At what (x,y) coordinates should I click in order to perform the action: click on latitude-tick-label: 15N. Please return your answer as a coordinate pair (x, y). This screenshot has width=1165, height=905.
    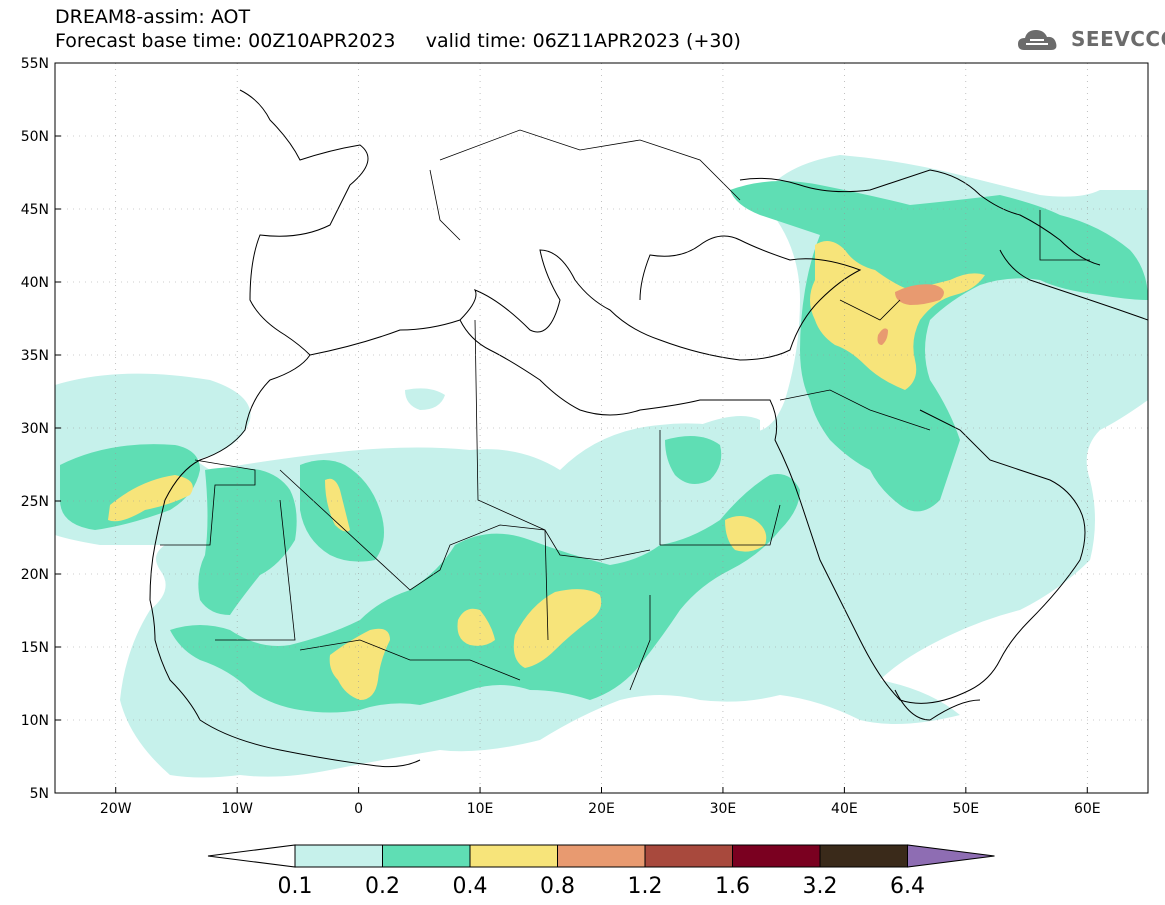
    Looking at the image, I should click on (35, 648).